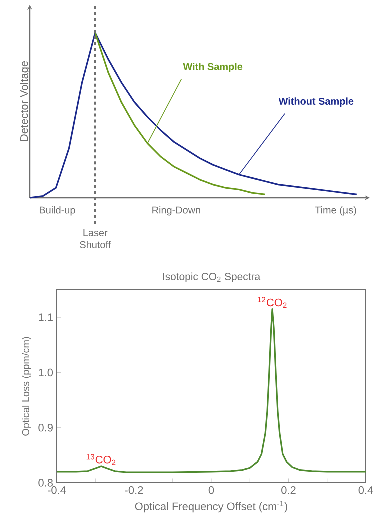  I want to click on x-tick-label: 0.4, so click(366, 490).